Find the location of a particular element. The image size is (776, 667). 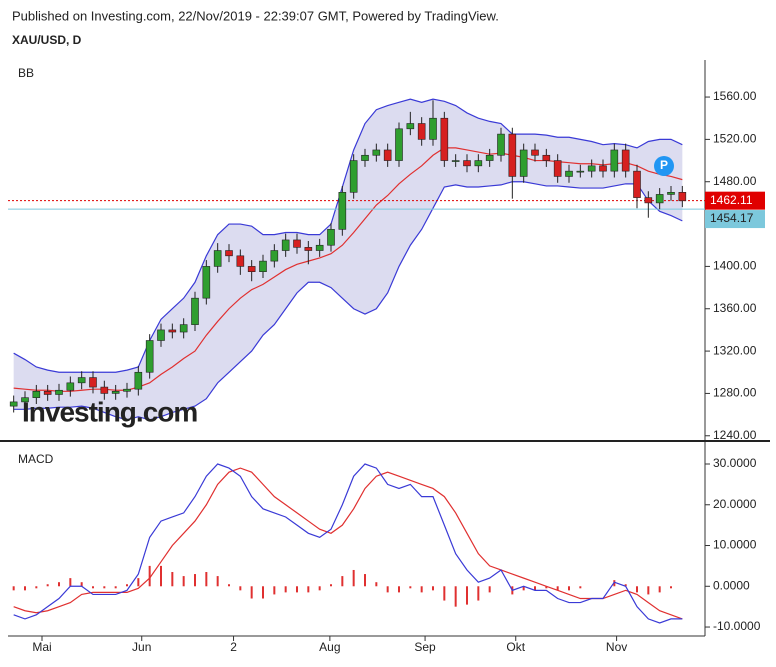

y-tick-label: -10.0000 is located at coordinates (737, 626).